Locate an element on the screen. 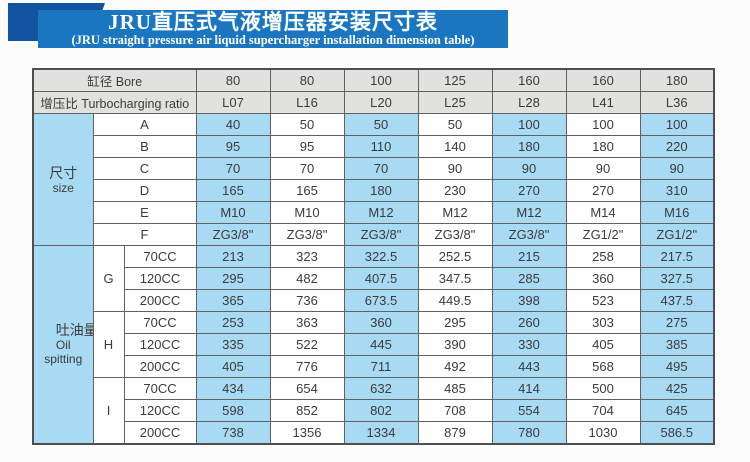 The height and width of the screenshot is (462, 750). oil-value-cell: 437.5 is located at coordinates (677, 300).